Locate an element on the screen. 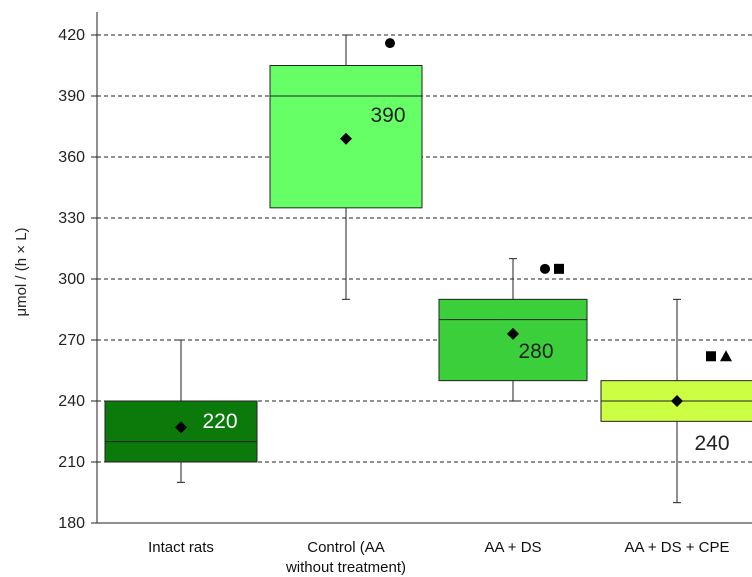 Image resolution: width=752 pixels, height=577 pixels. x-category-label: Intact rats is located at coordinates (181, 547).